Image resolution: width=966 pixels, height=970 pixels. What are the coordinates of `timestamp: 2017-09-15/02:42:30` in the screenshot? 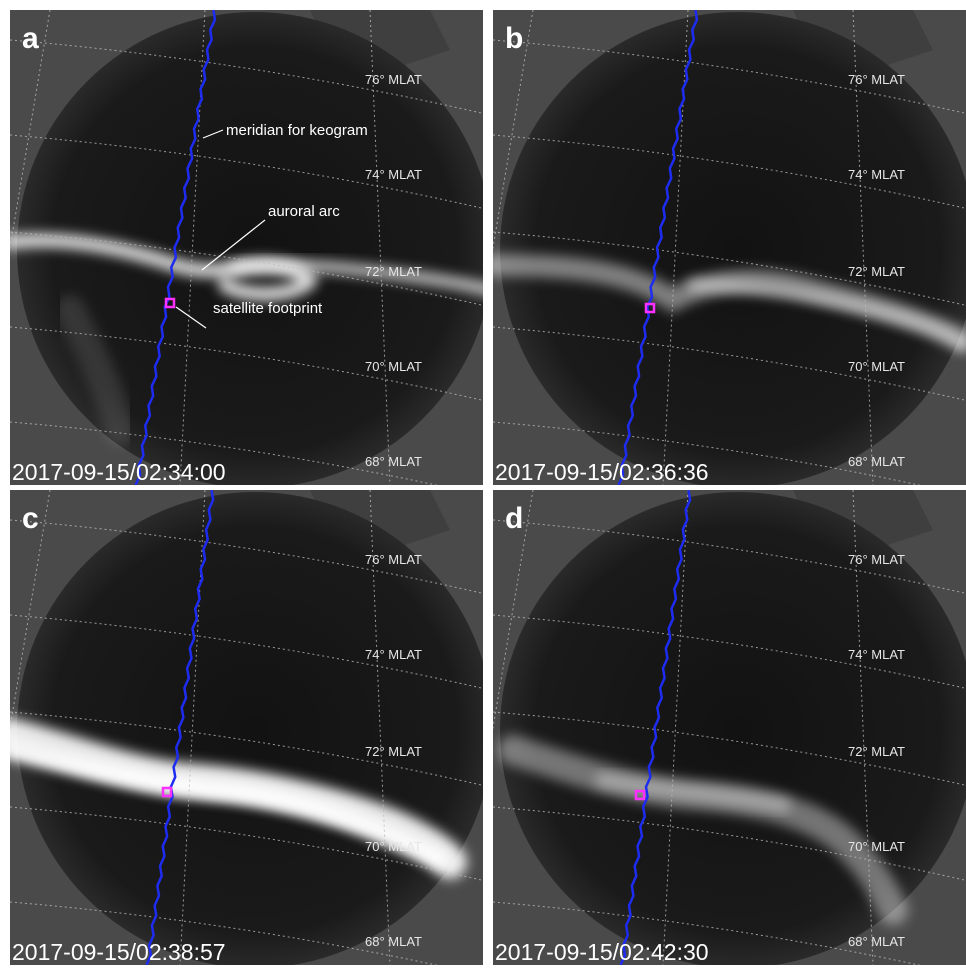 It's located at (602, 952).